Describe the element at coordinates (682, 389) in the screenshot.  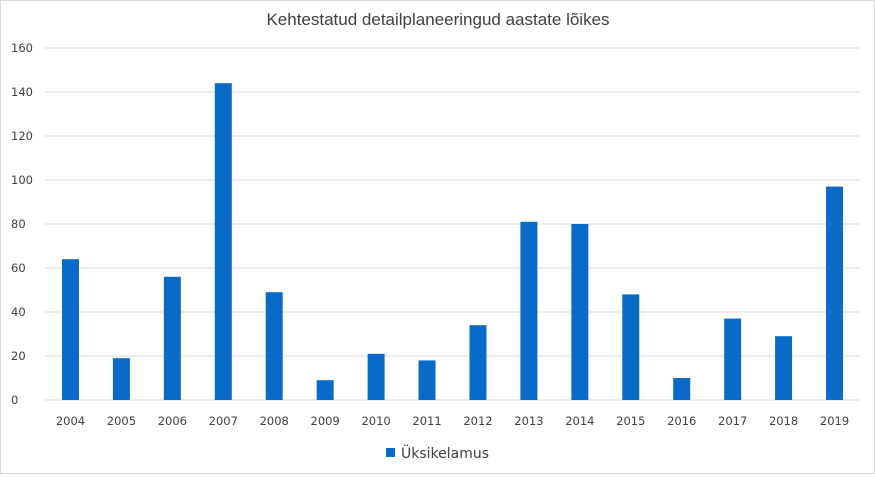
I see `bar-2016` at that location.